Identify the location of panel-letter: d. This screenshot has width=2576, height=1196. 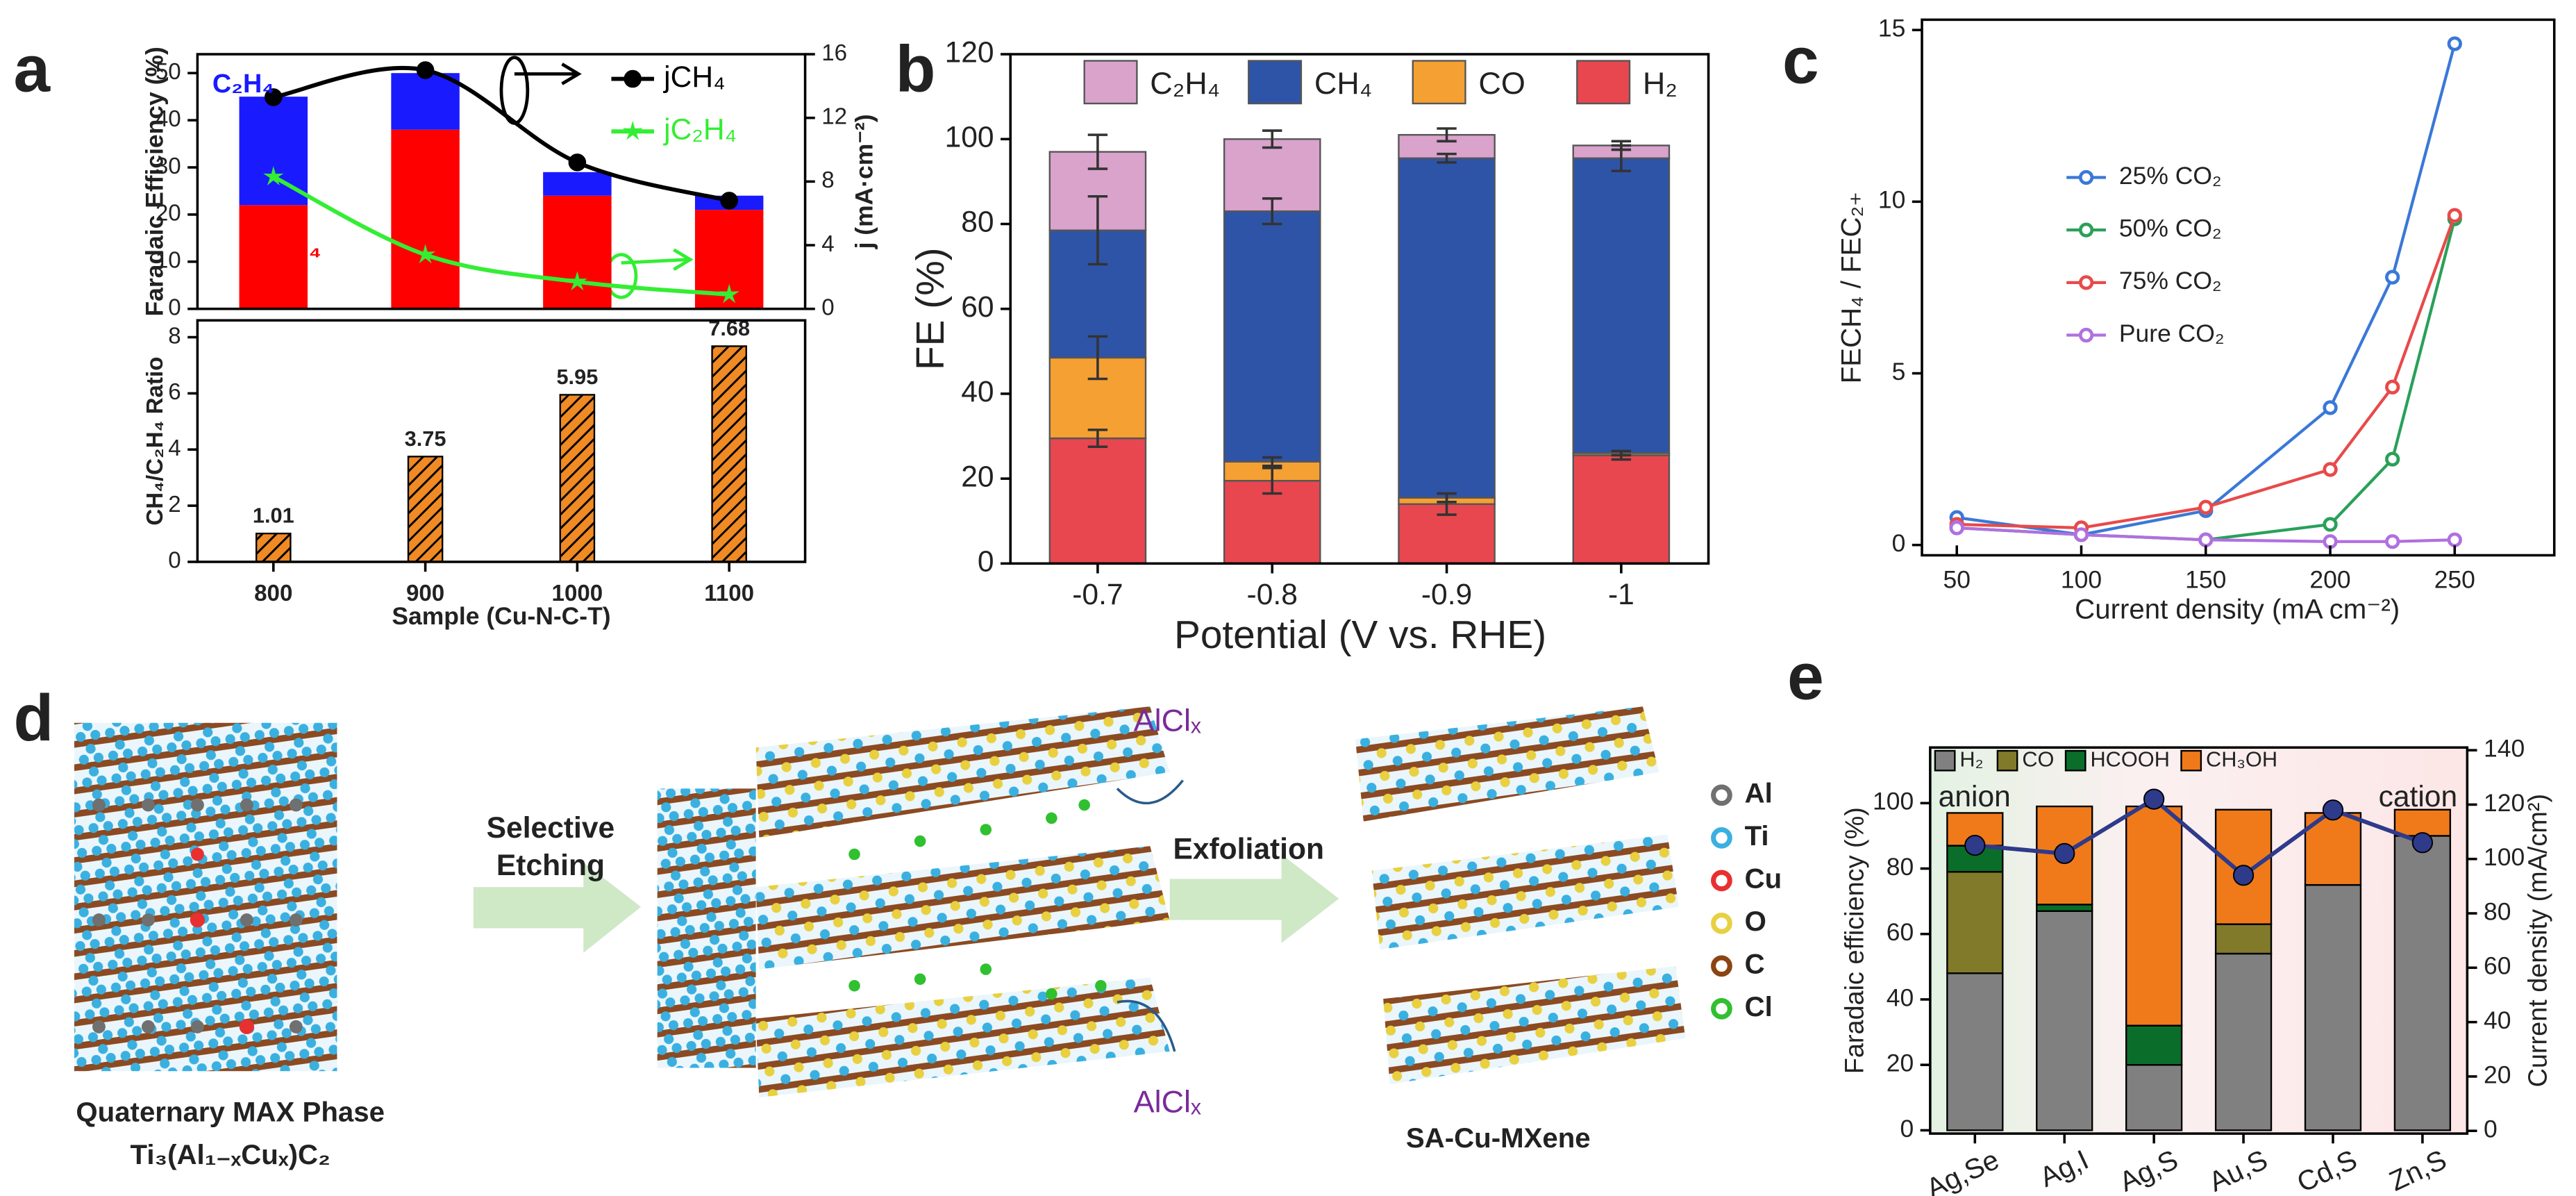
(33, 718).